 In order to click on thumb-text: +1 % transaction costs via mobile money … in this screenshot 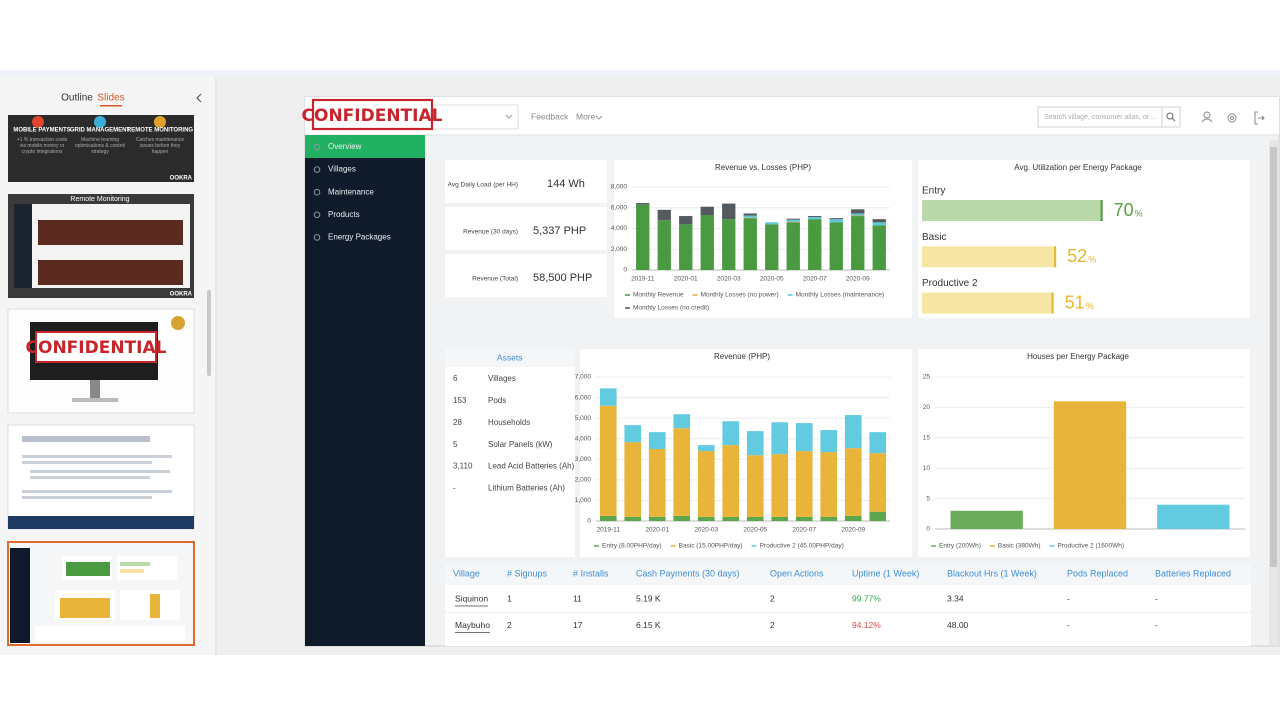, I will do `click(42, 146)`.